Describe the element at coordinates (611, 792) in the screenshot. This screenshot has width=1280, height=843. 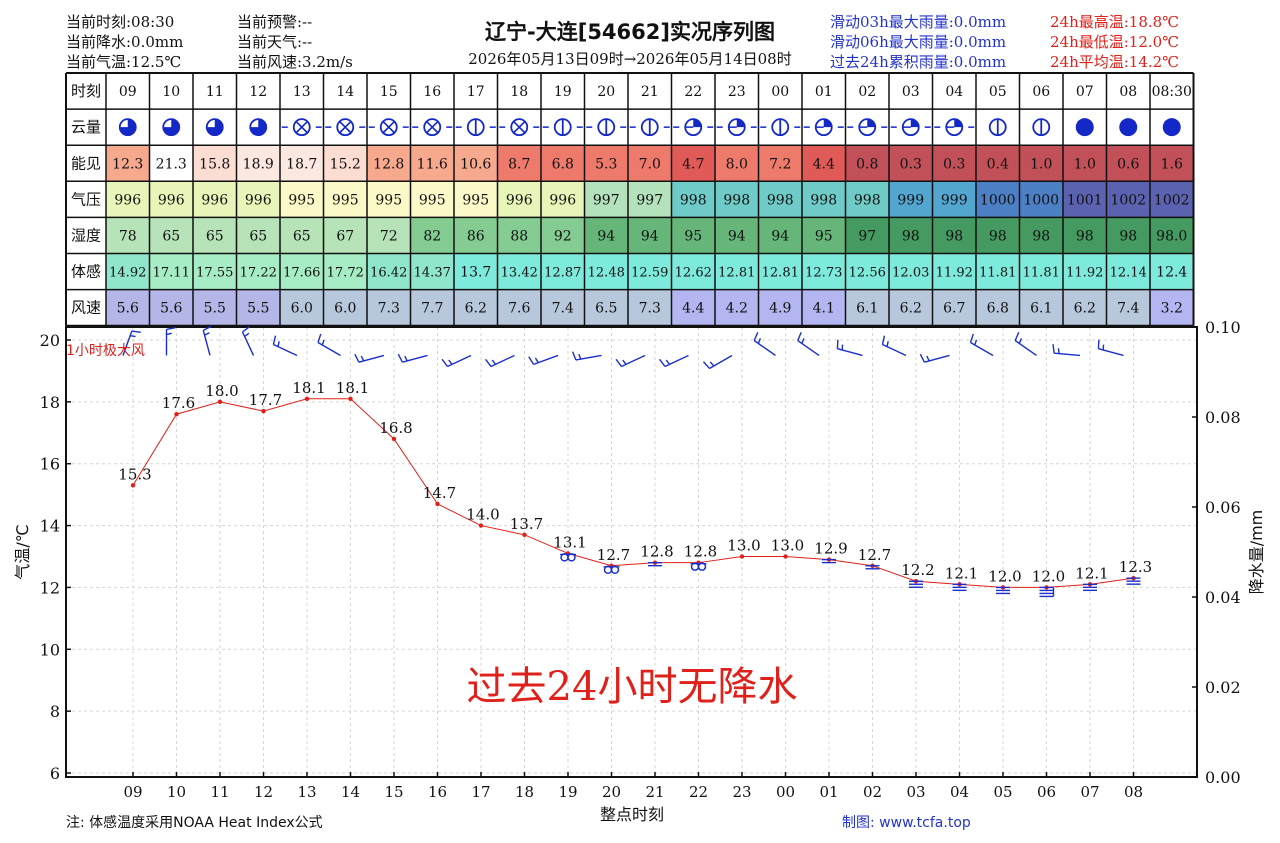
I see `x-tick-label: 20` at that location.